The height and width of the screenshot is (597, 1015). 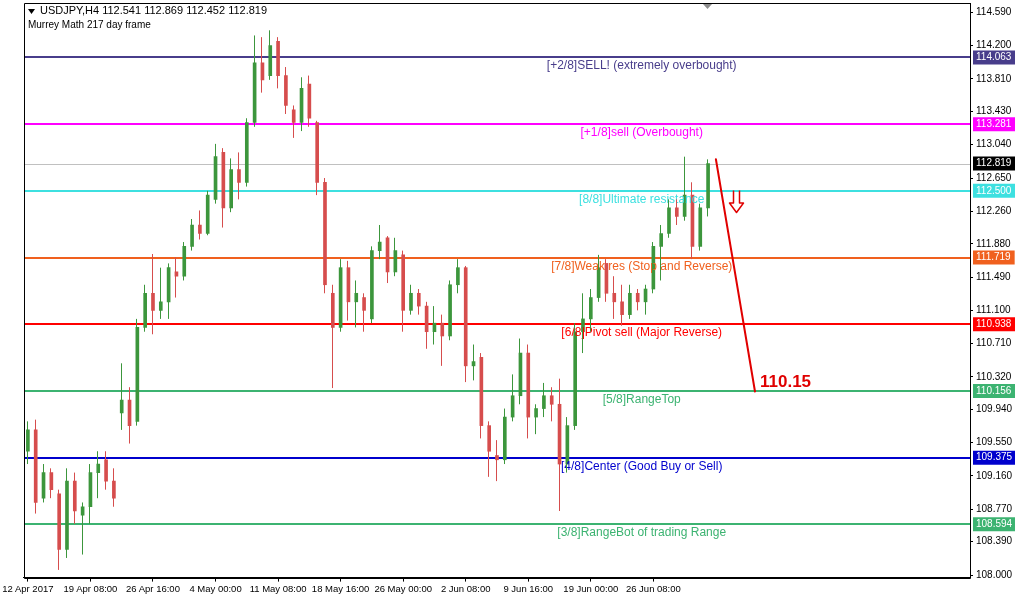 What do you see at coordinates (403, 588) in the screenshot?
I see `x-tick-label: 26 May 00:00` at bounding box center [403, 588].